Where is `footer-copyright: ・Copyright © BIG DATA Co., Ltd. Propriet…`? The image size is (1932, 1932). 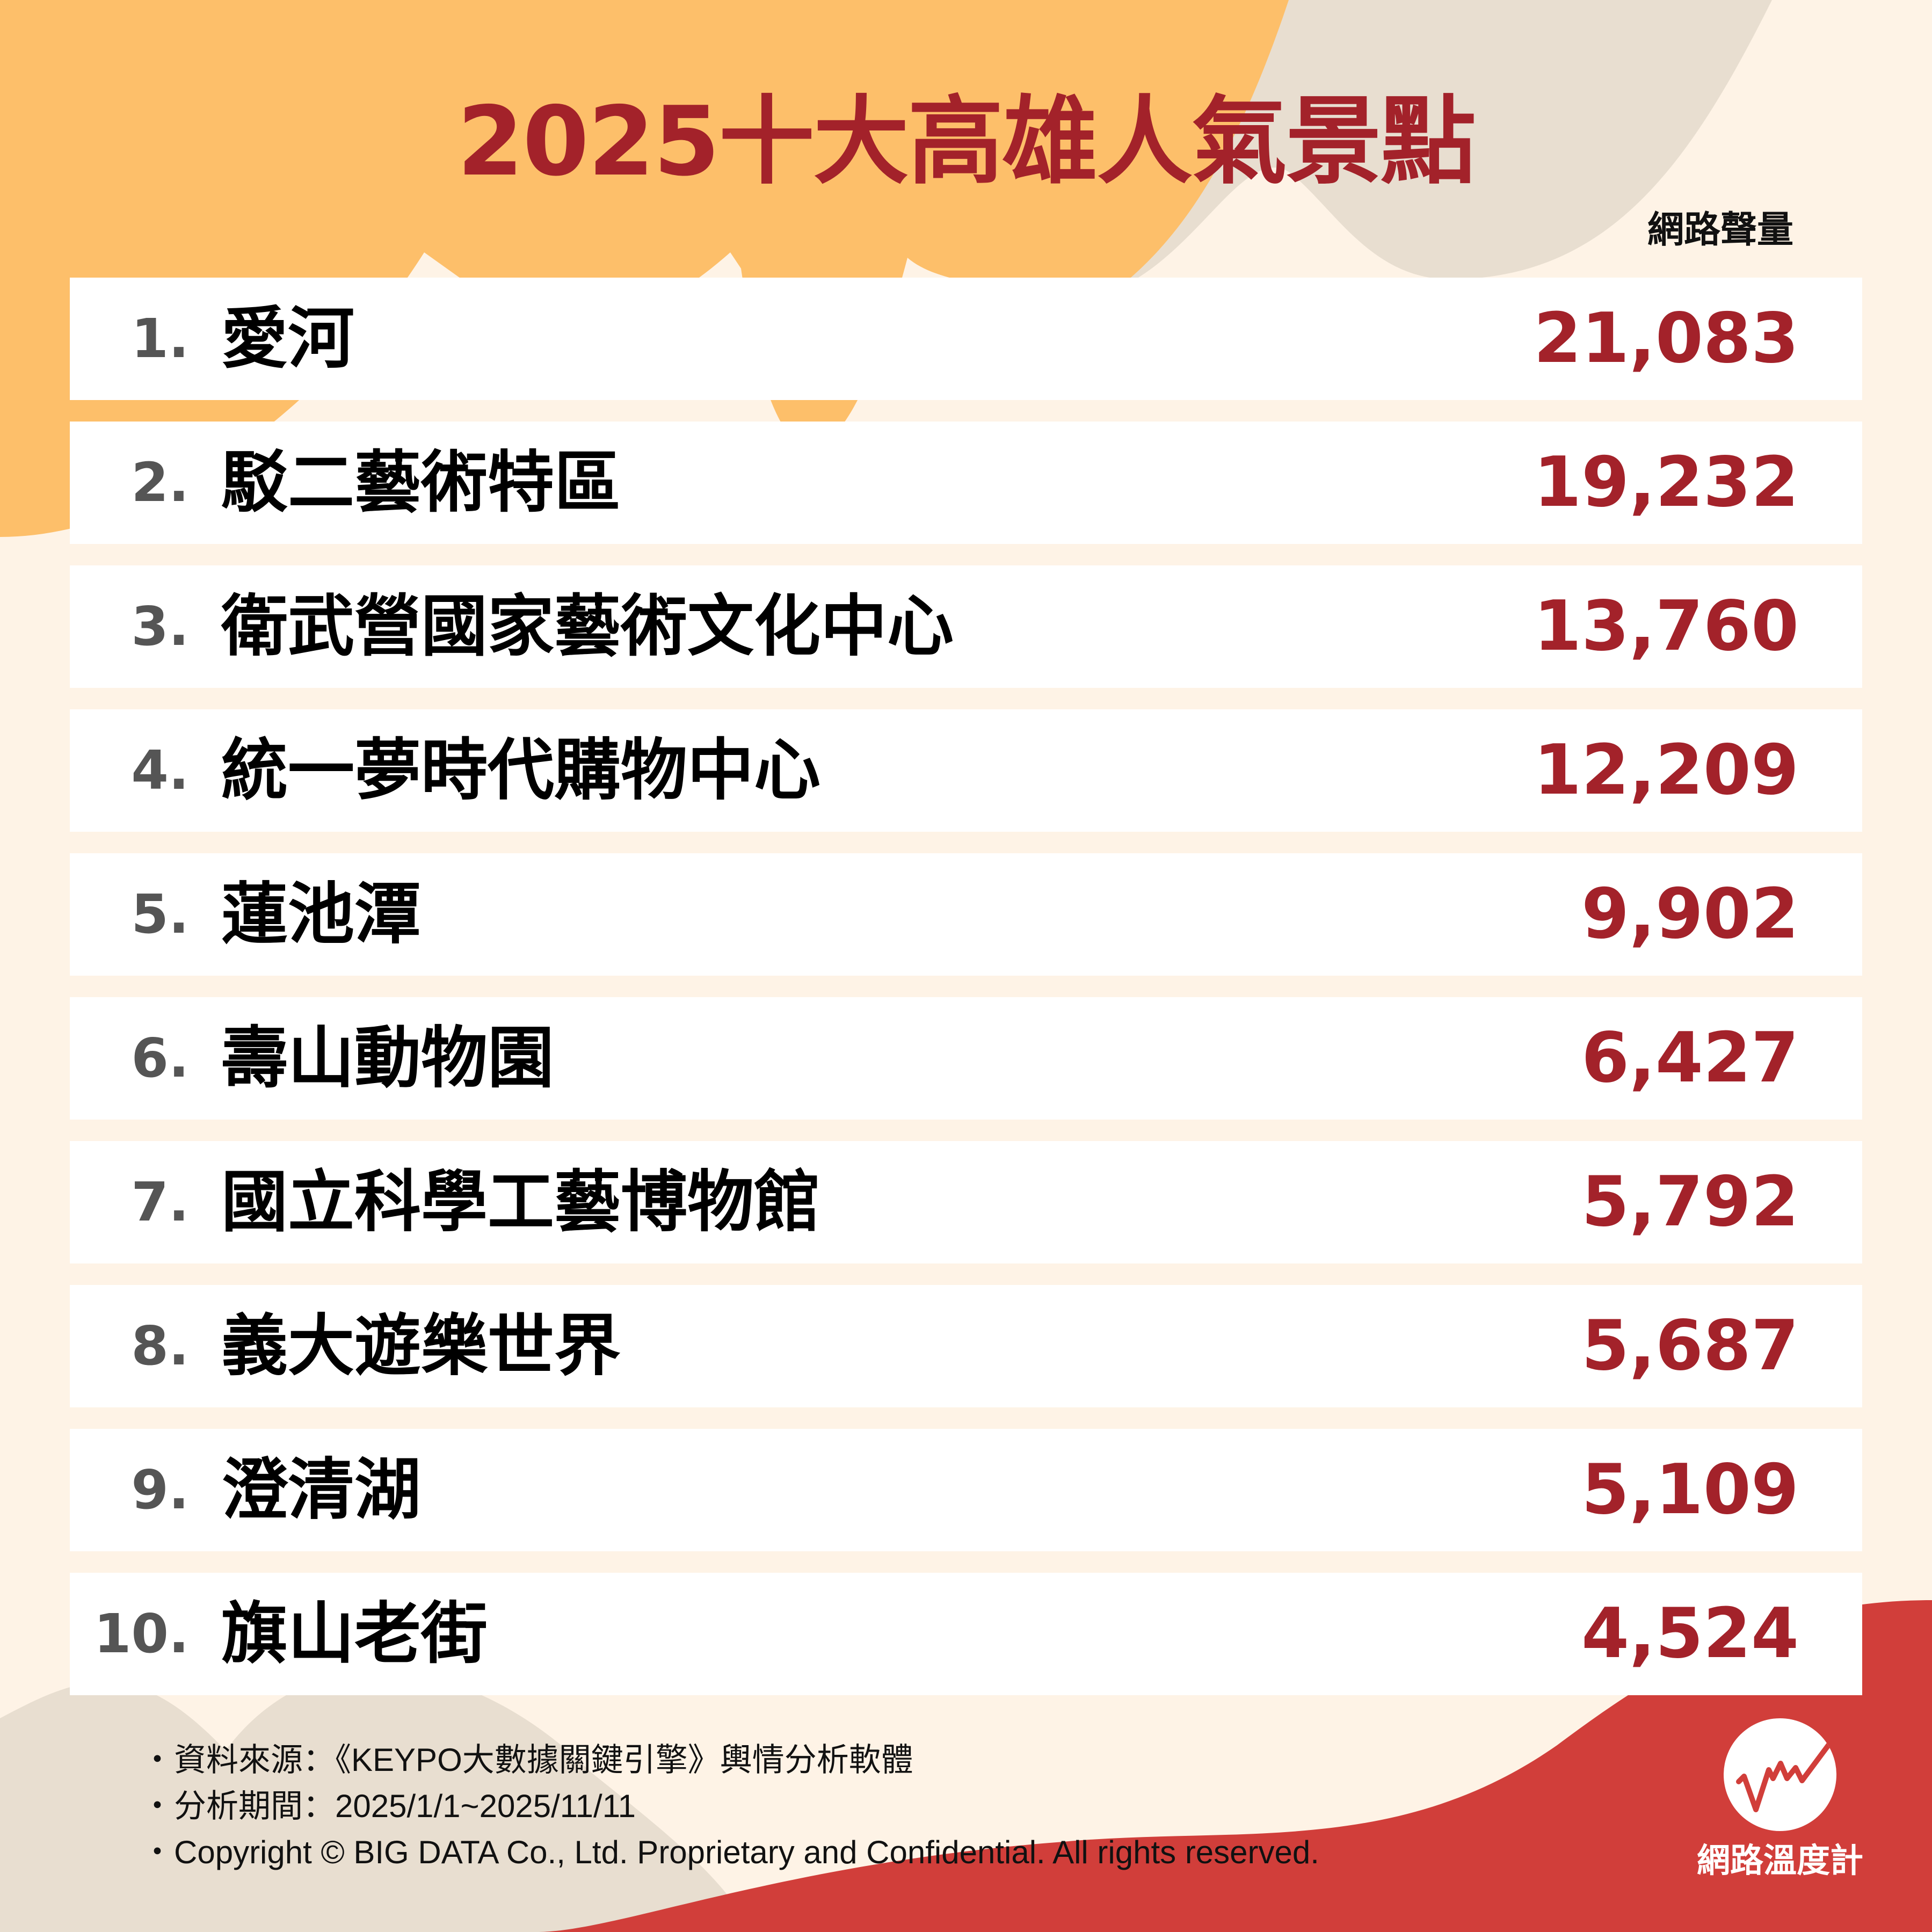 footer-copyright: ・Copyright © BIG DATA Co., Ltd. Propriet… is located at coordinates (730, 1852).